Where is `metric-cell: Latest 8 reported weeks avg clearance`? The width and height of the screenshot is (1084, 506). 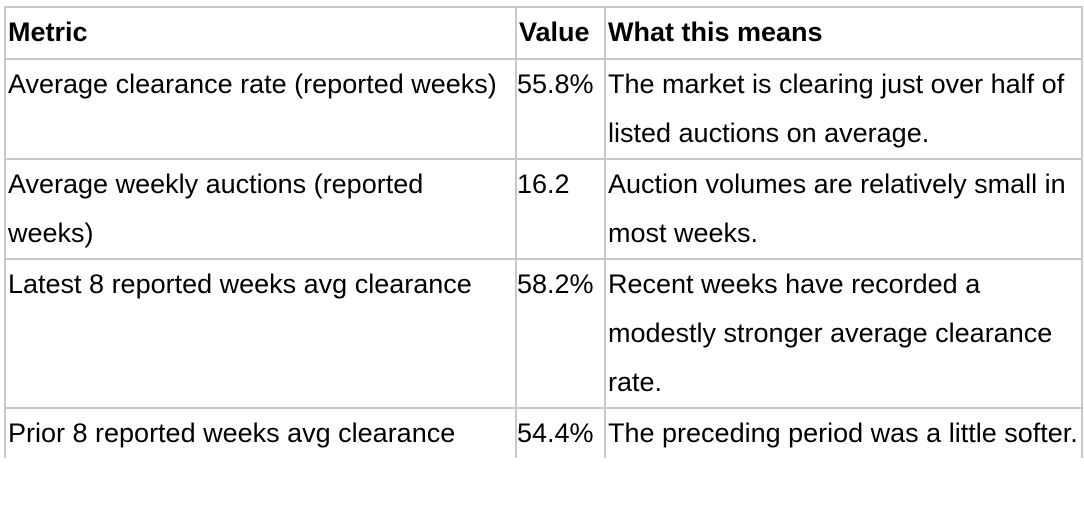
metric-cell: Latest 8 reported weeks avg clearance is located at coordinates (260, 333).